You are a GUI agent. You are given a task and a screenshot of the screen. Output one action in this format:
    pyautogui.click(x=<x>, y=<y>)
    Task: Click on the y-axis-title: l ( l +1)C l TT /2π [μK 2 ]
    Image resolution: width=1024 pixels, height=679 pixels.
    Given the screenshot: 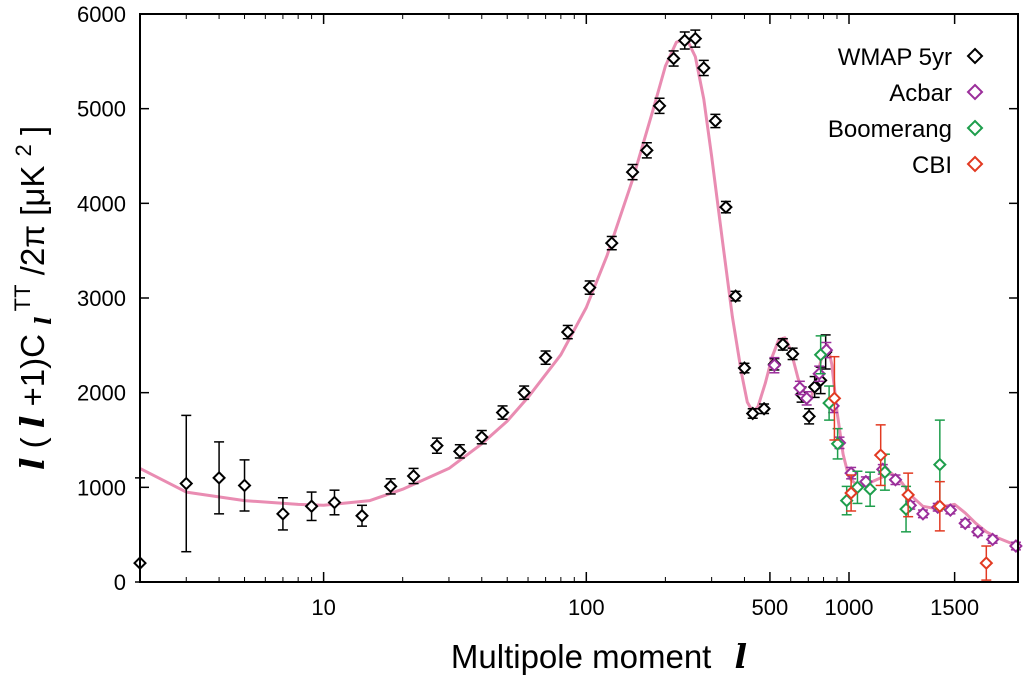 What is the action you would take?
    pyautogui.click(x=29, y=298)
    